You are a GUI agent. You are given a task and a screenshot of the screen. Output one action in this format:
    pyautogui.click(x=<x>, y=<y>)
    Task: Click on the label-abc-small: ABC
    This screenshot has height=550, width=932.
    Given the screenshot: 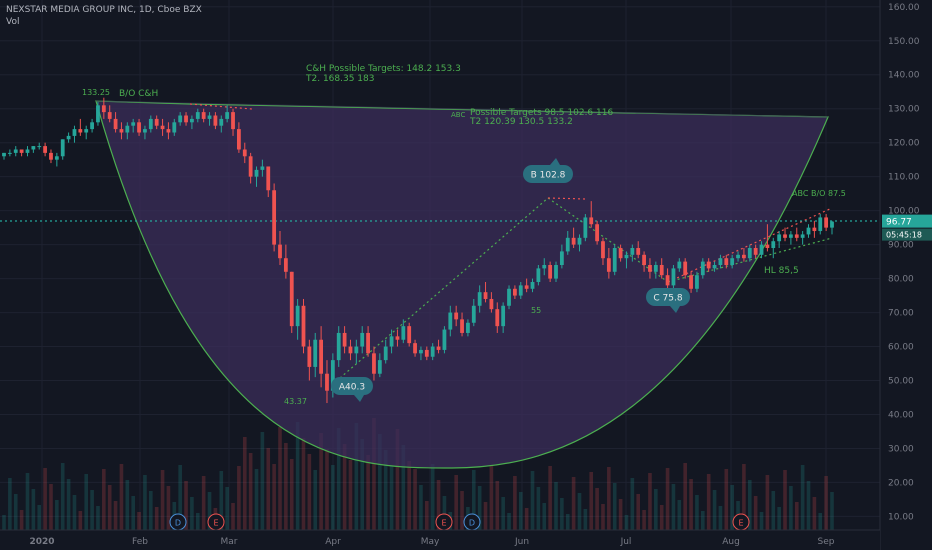 What is the action you would take?
    pyautogui.click(x=458, y=115)
    